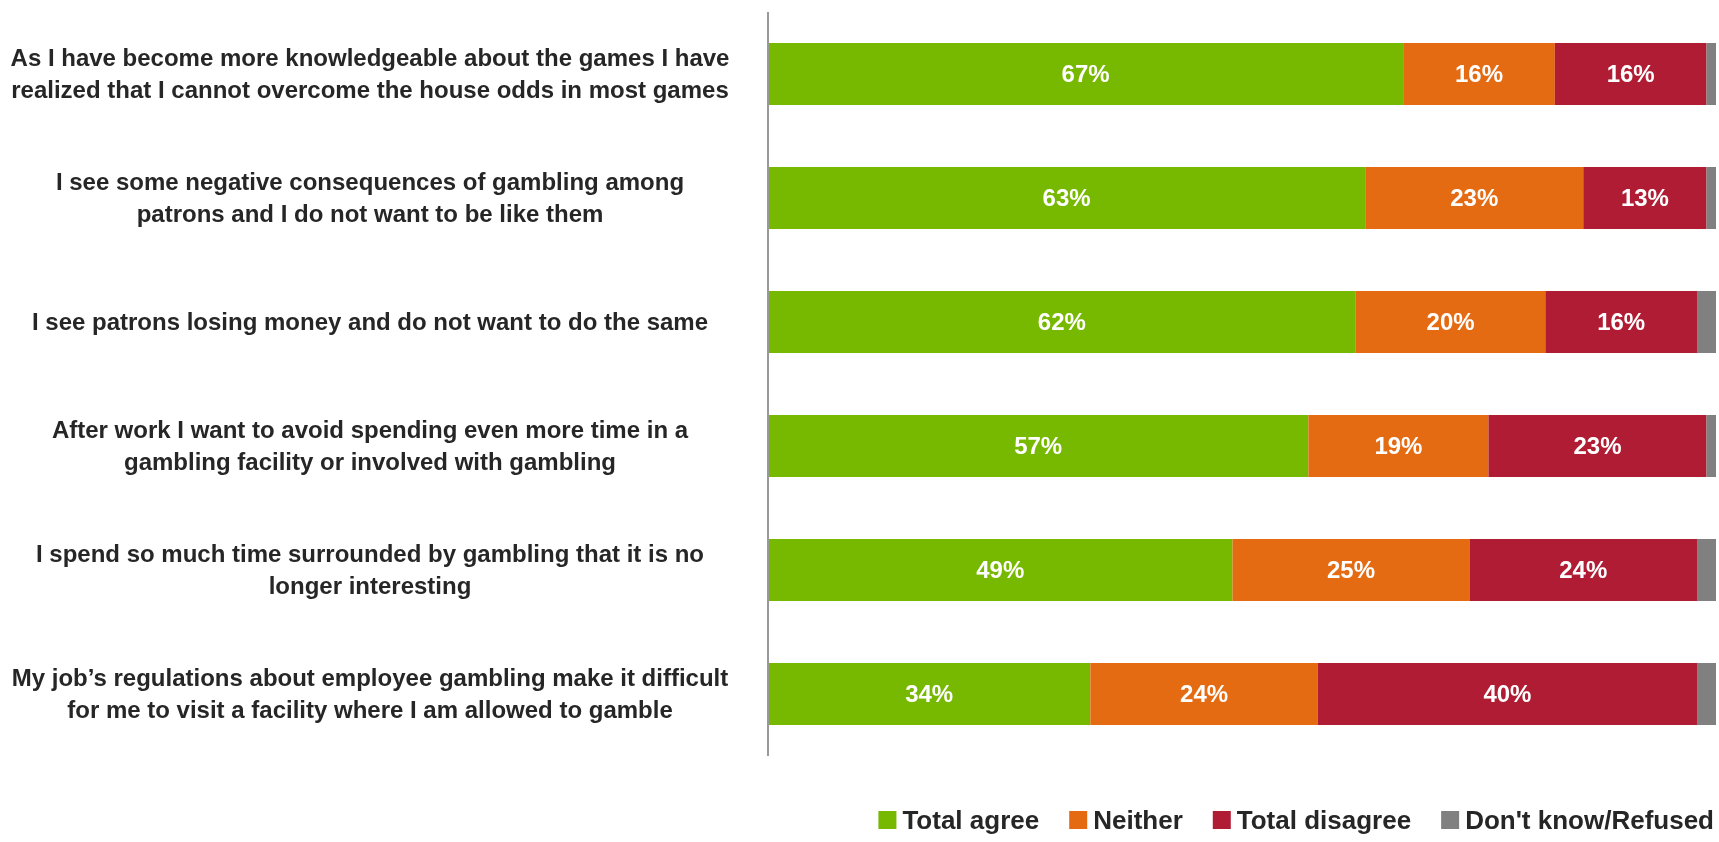 Image resolution: width=1719 pixels, height=842 pixels. Describe the element at coordinates (370, 322) in the screenshot. I see `y-tick-label: I see patrons losing money and do not want to do the same` at that location.